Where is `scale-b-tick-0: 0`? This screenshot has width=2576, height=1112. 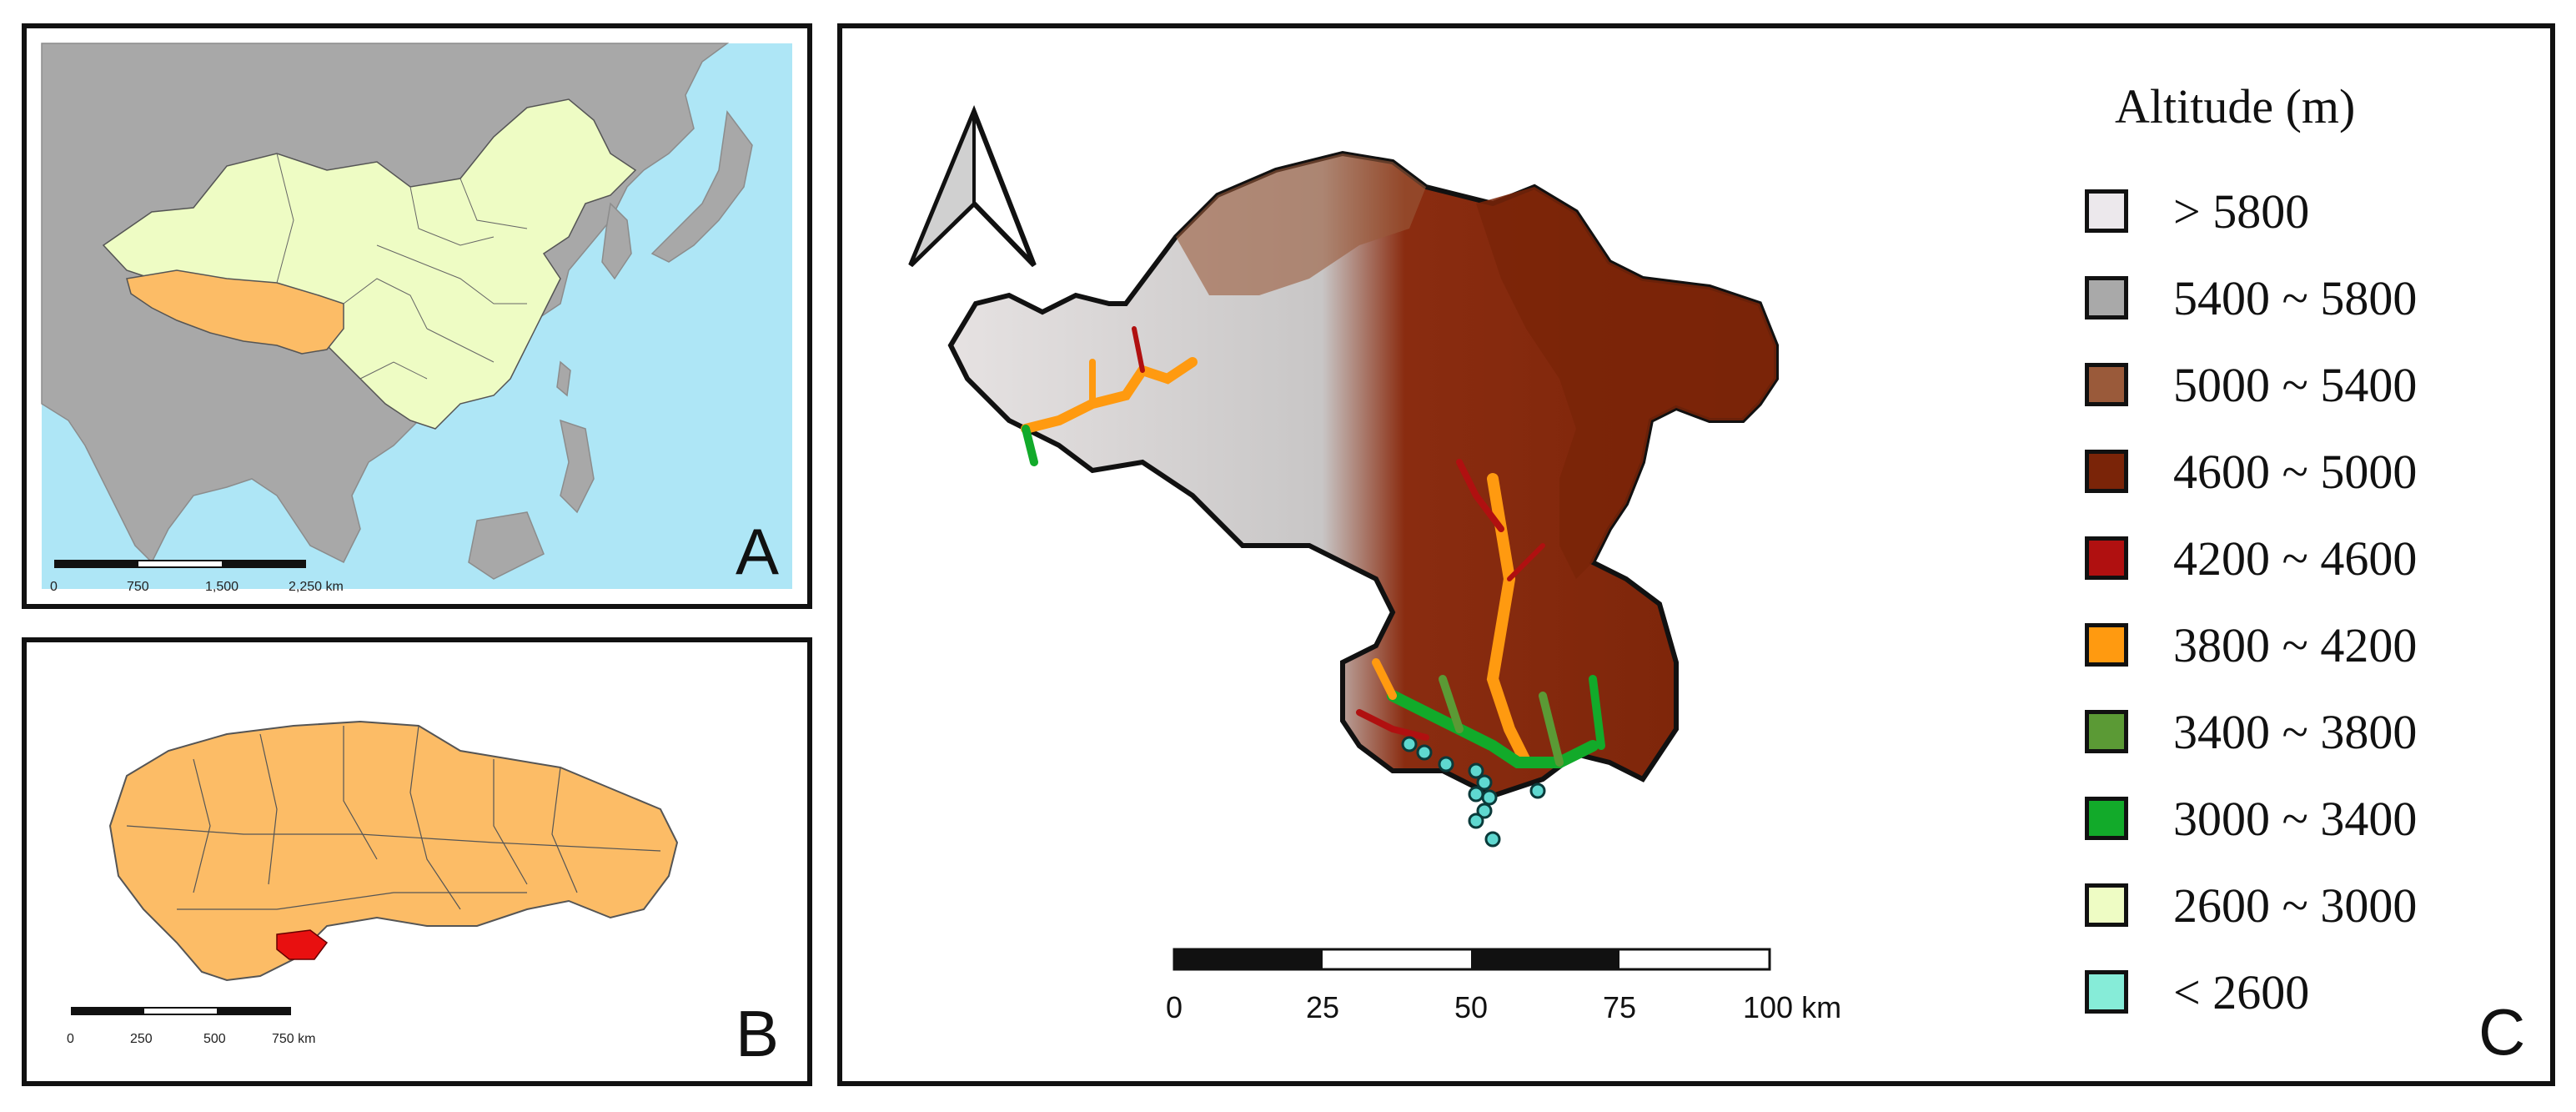
scale-b-tick-0: 0 is located at coordinates (70, 1039).